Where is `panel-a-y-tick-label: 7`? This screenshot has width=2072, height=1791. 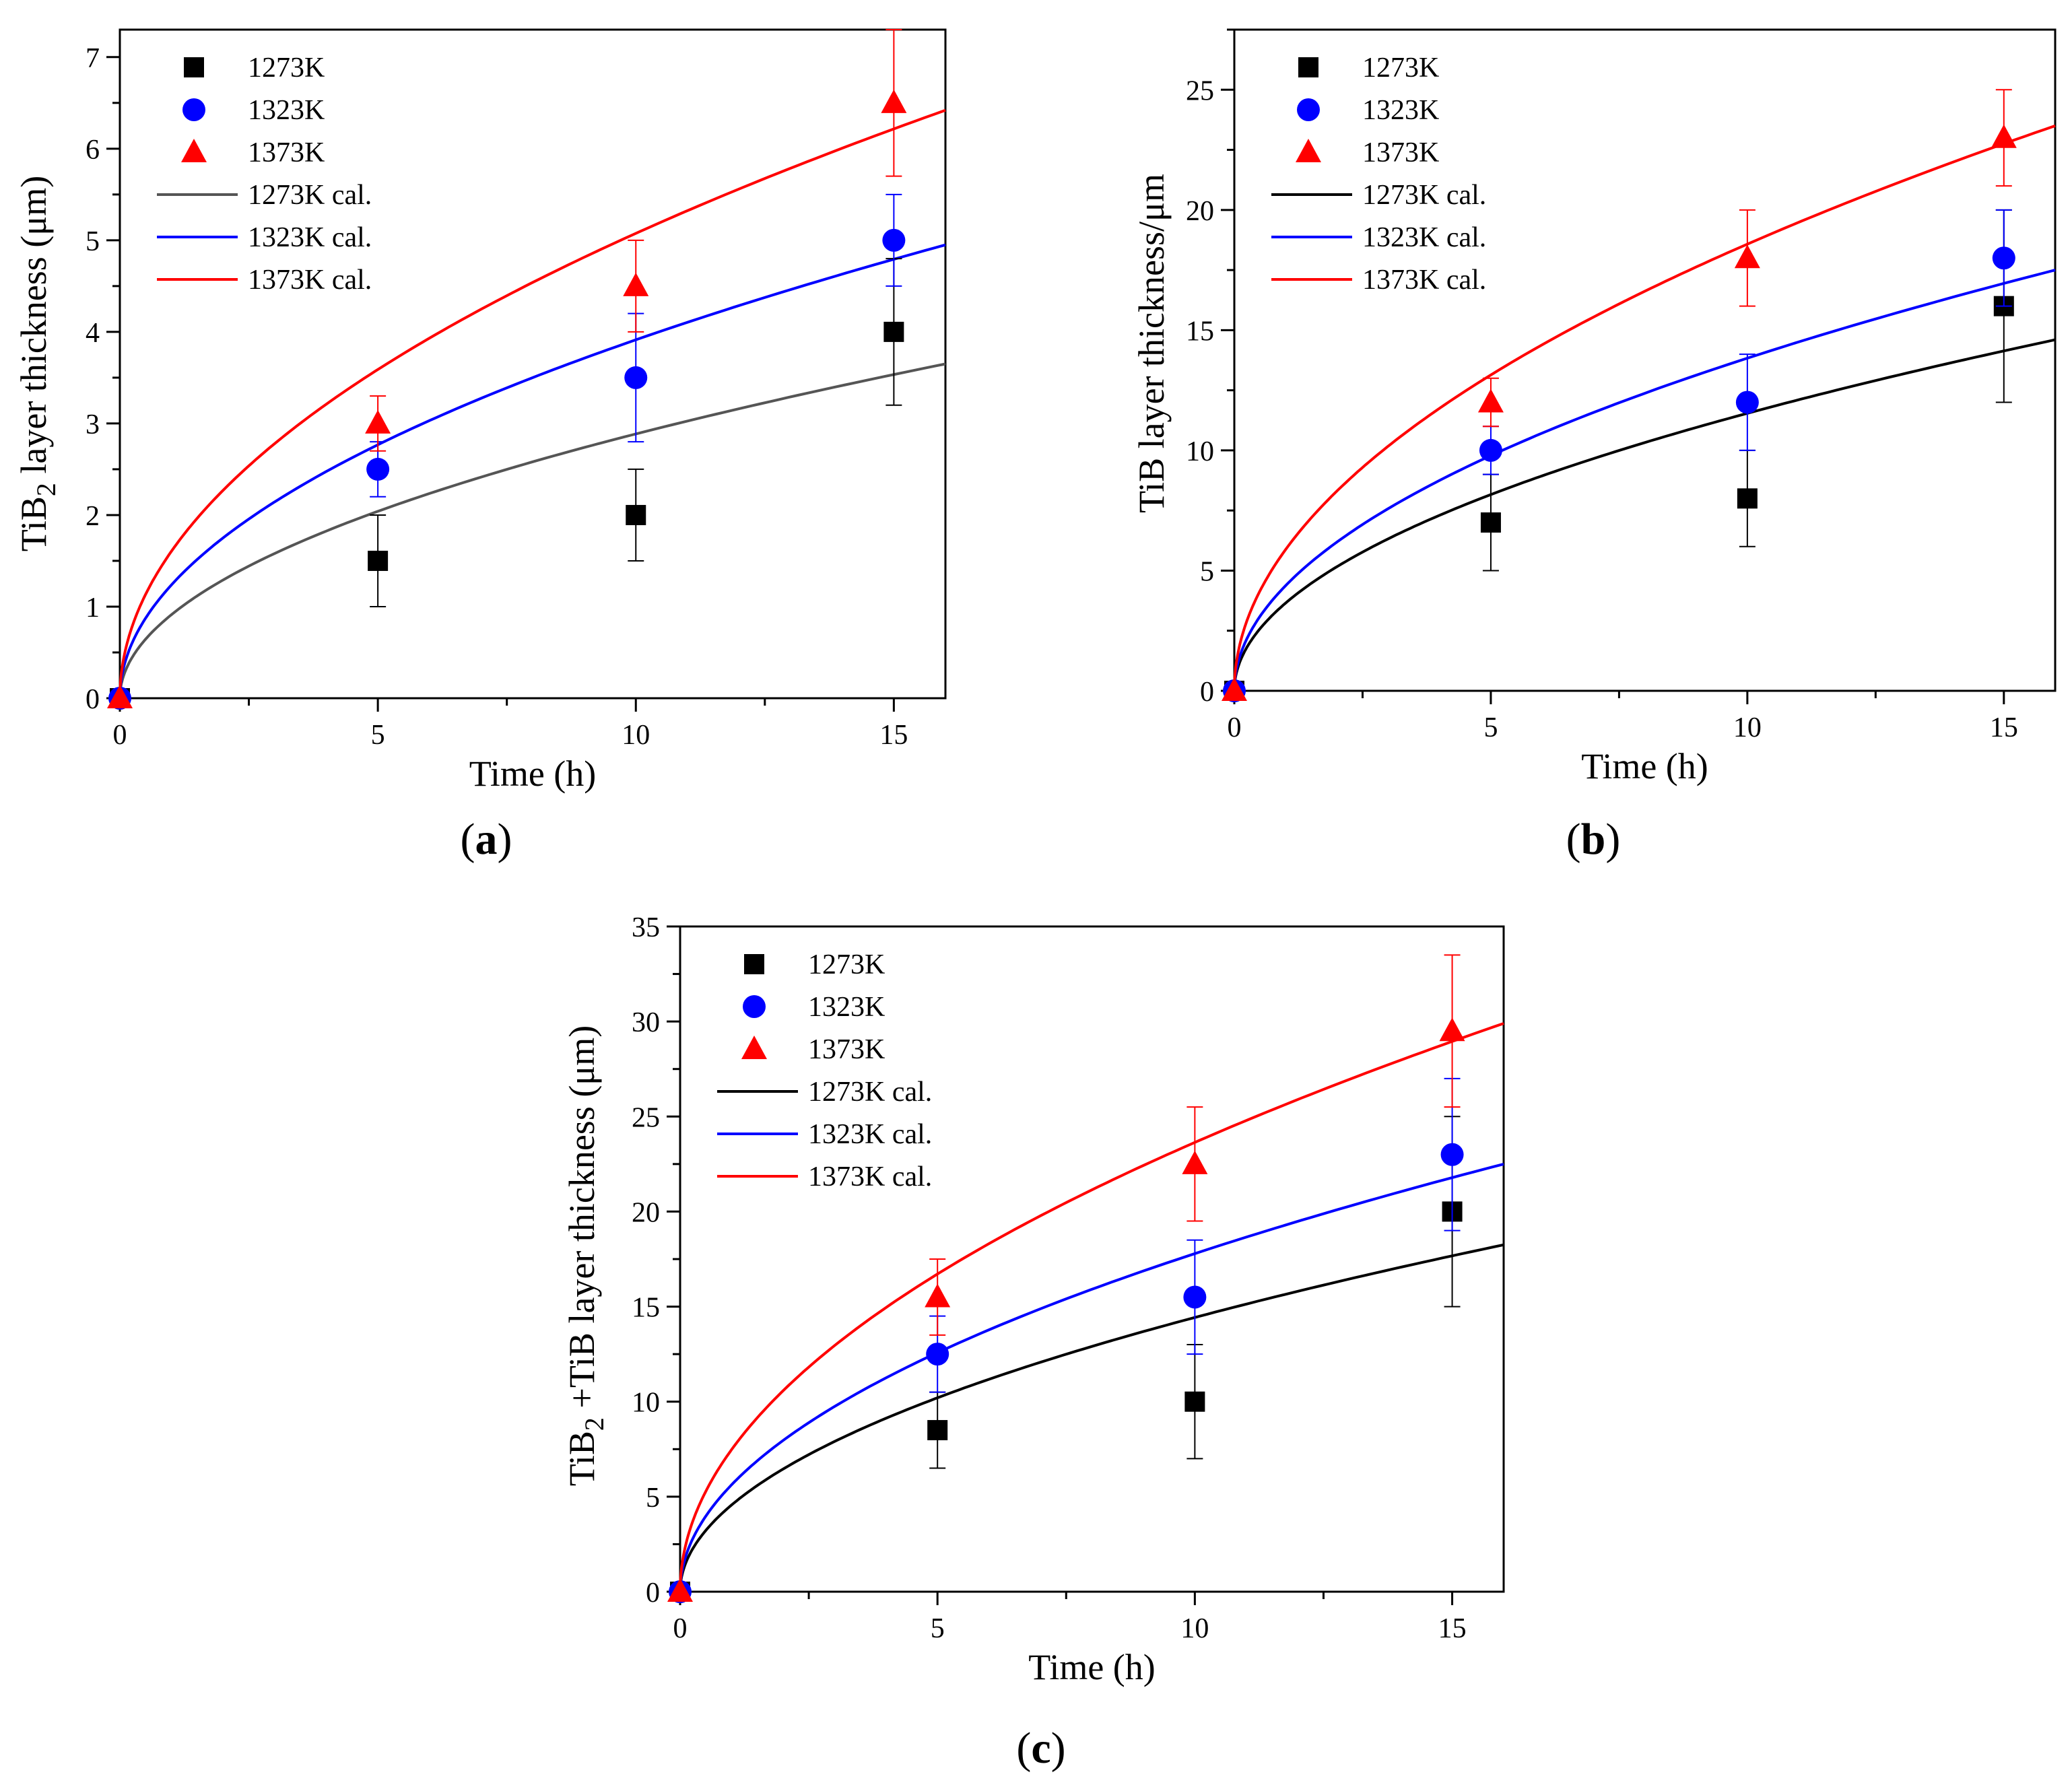
panel-a-y-tick-label: 7 is located at coordinates (93, 58).